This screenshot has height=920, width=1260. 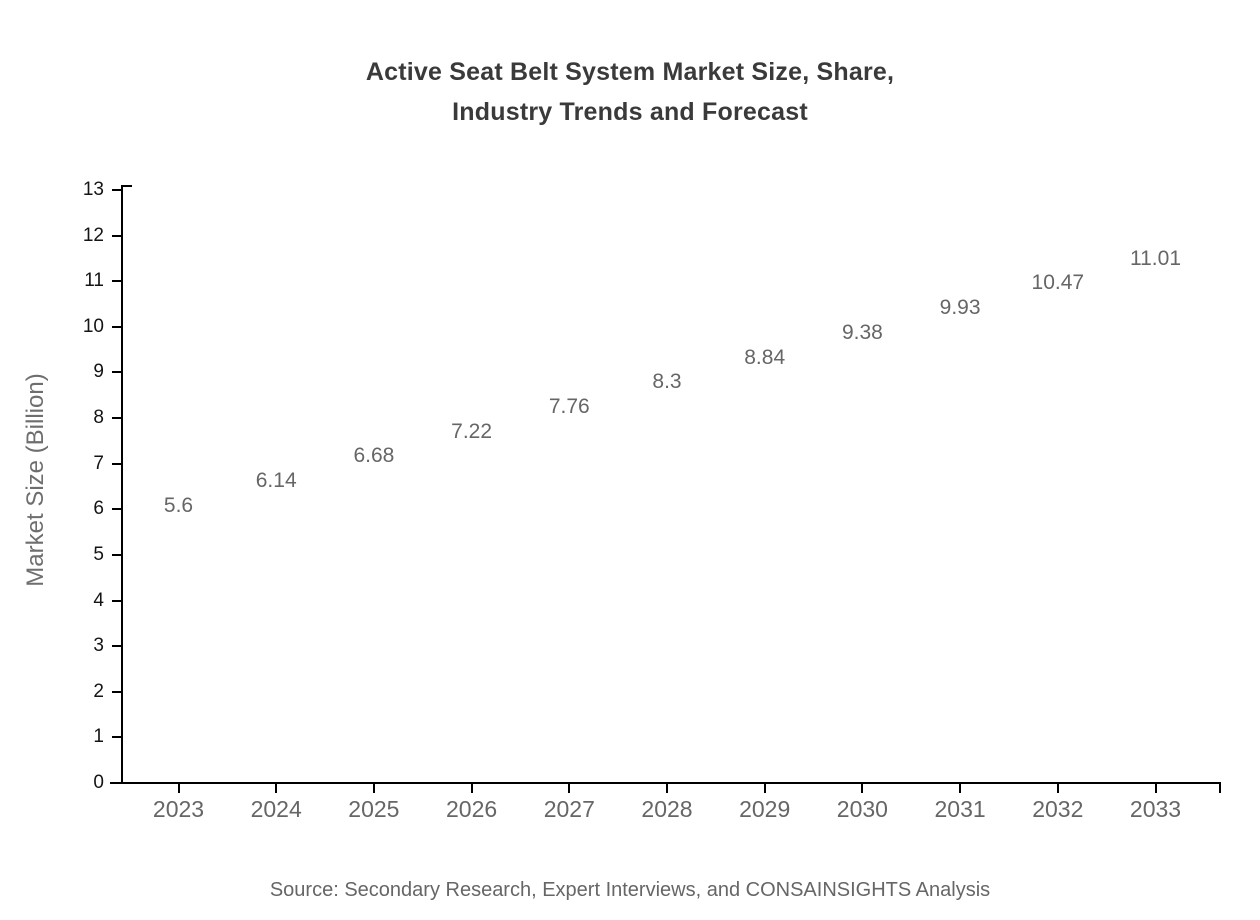 I want to click on x-axis-end-tick, so click(x=1220, y=787).